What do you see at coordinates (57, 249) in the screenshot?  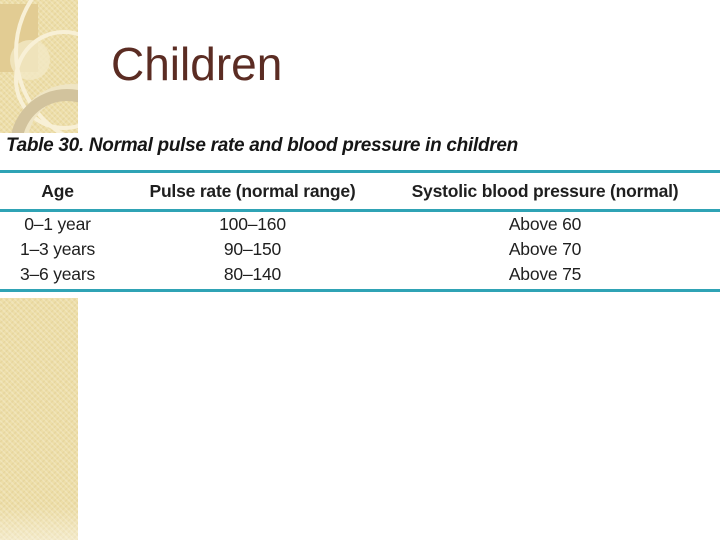 I see `cell-age: 1–3 years` at bounding box center [57, 249].